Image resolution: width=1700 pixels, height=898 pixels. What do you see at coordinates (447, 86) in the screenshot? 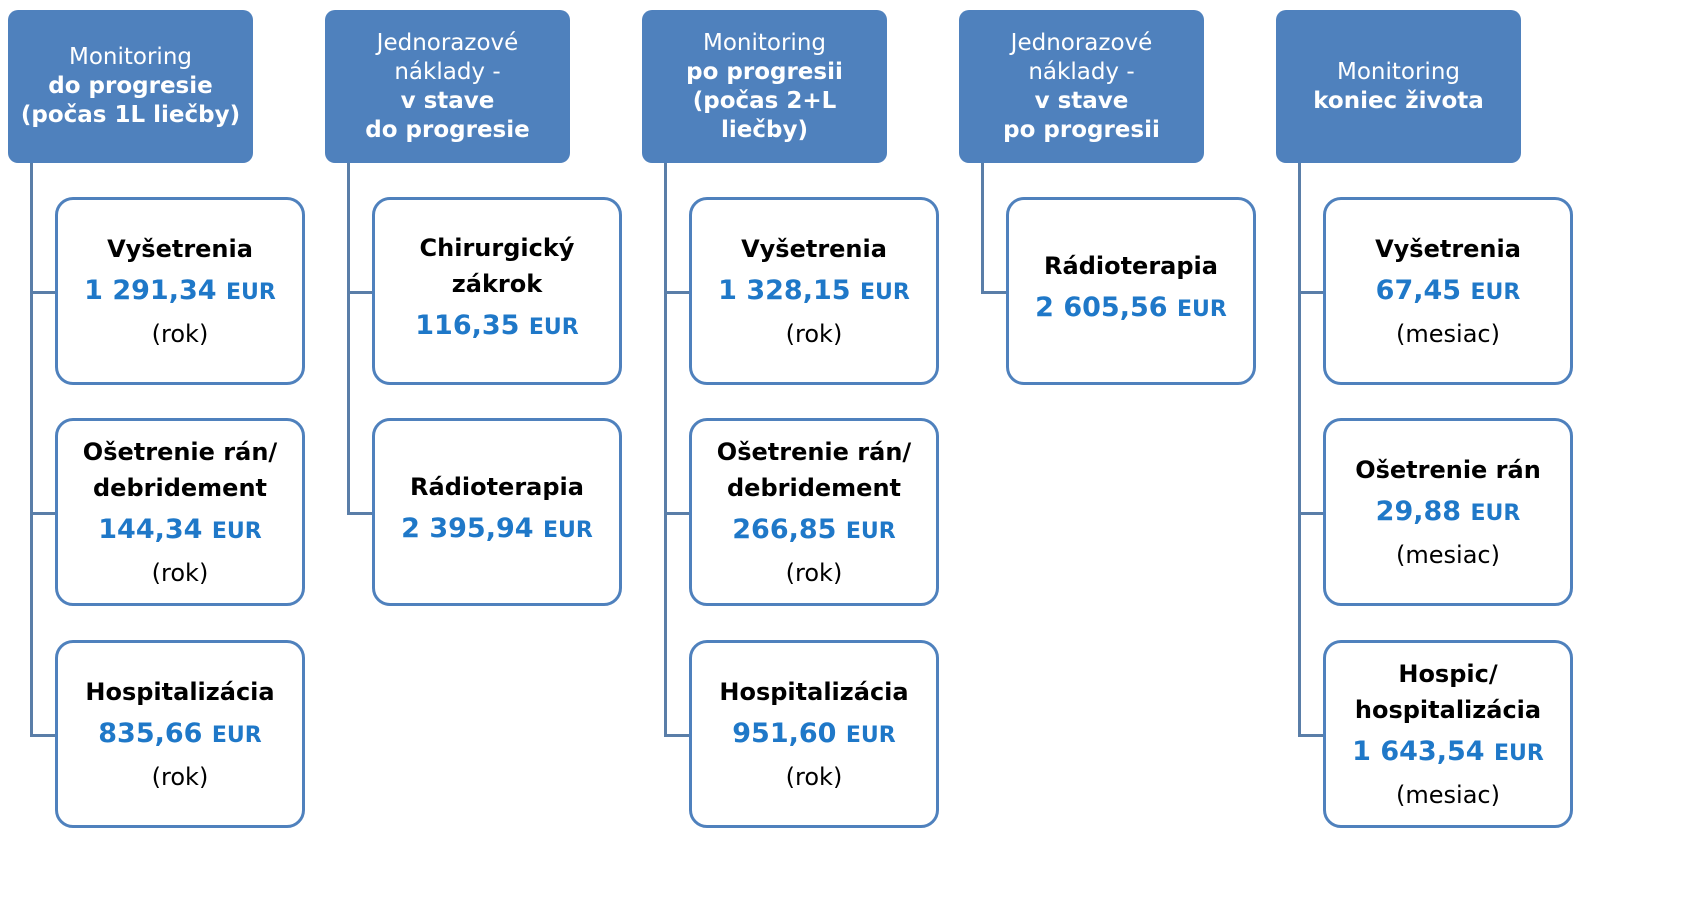
I see `column-header: Jednorazové náklady -v stave do progresie` at bounding box center [447, 86].